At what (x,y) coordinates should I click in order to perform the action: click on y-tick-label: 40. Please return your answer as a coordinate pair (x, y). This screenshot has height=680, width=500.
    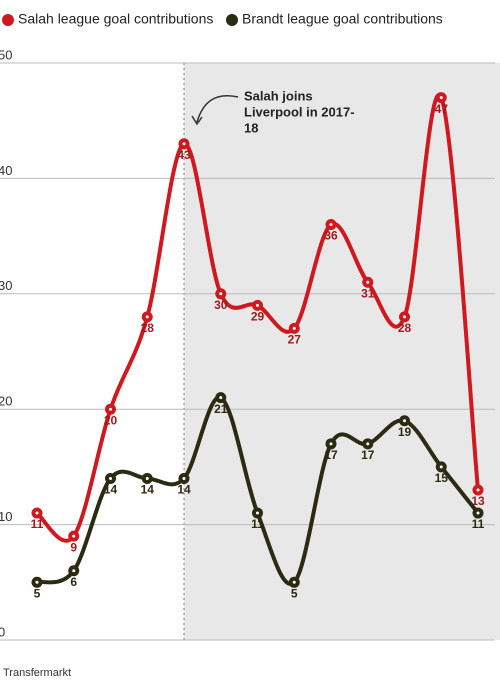
    Looking at the image, I should click on (6, 170).